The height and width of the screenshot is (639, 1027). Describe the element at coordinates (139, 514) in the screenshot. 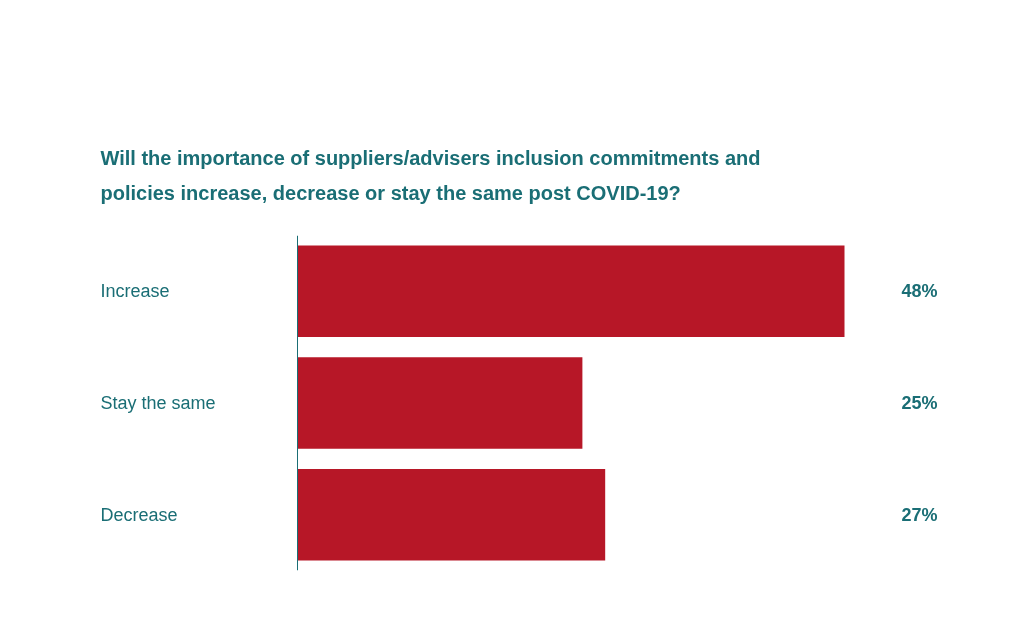

I see `y-tick-label: Decrease` at that location.